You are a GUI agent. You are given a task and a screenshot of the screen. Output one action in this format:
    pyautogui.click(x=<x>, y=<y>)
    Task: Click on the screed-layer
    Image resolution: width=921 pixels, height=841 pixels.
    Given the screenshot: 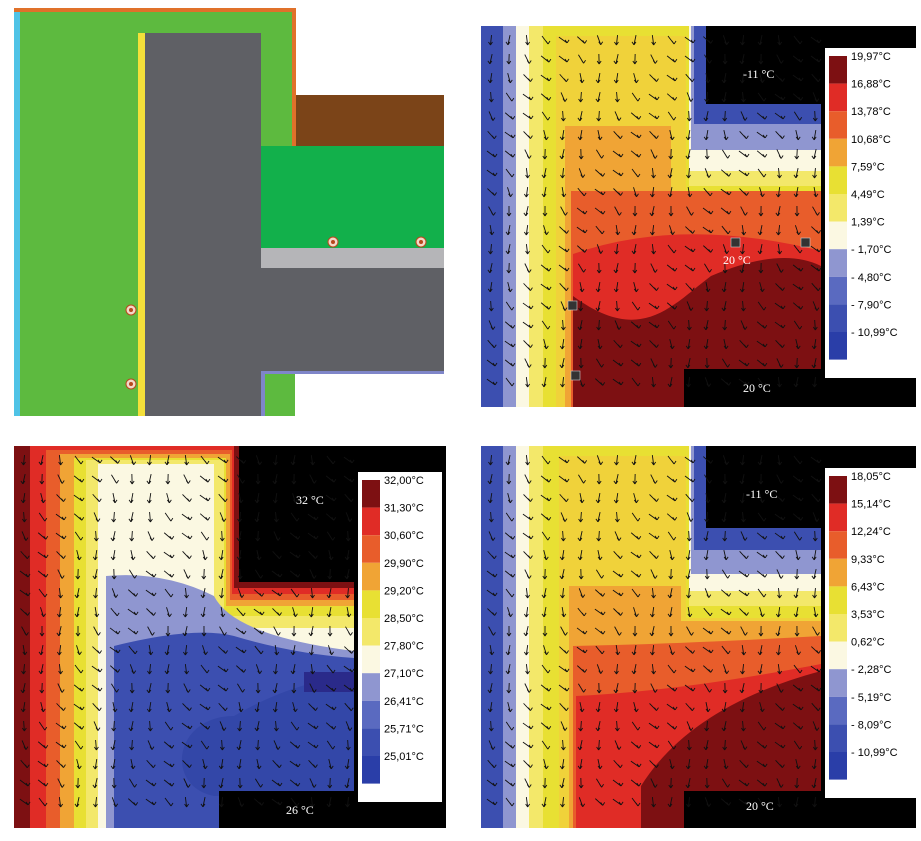 What is the action you would take?
    pyautogui.click(x=352, y=258)
    